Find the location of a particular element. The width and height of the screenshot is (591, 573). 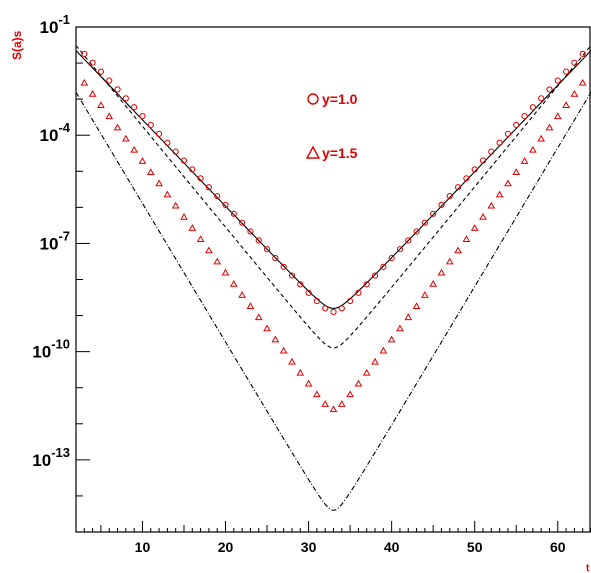

x-tick-label: 30 is located at coordinates (309, 547).